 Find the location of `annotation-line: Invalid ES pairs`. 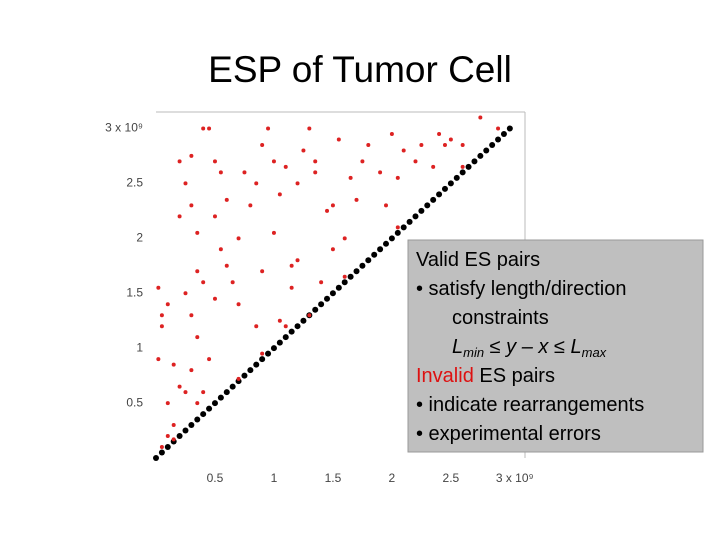

annotation-line: Invalid ES pairs is located at coordinates (485, 376).